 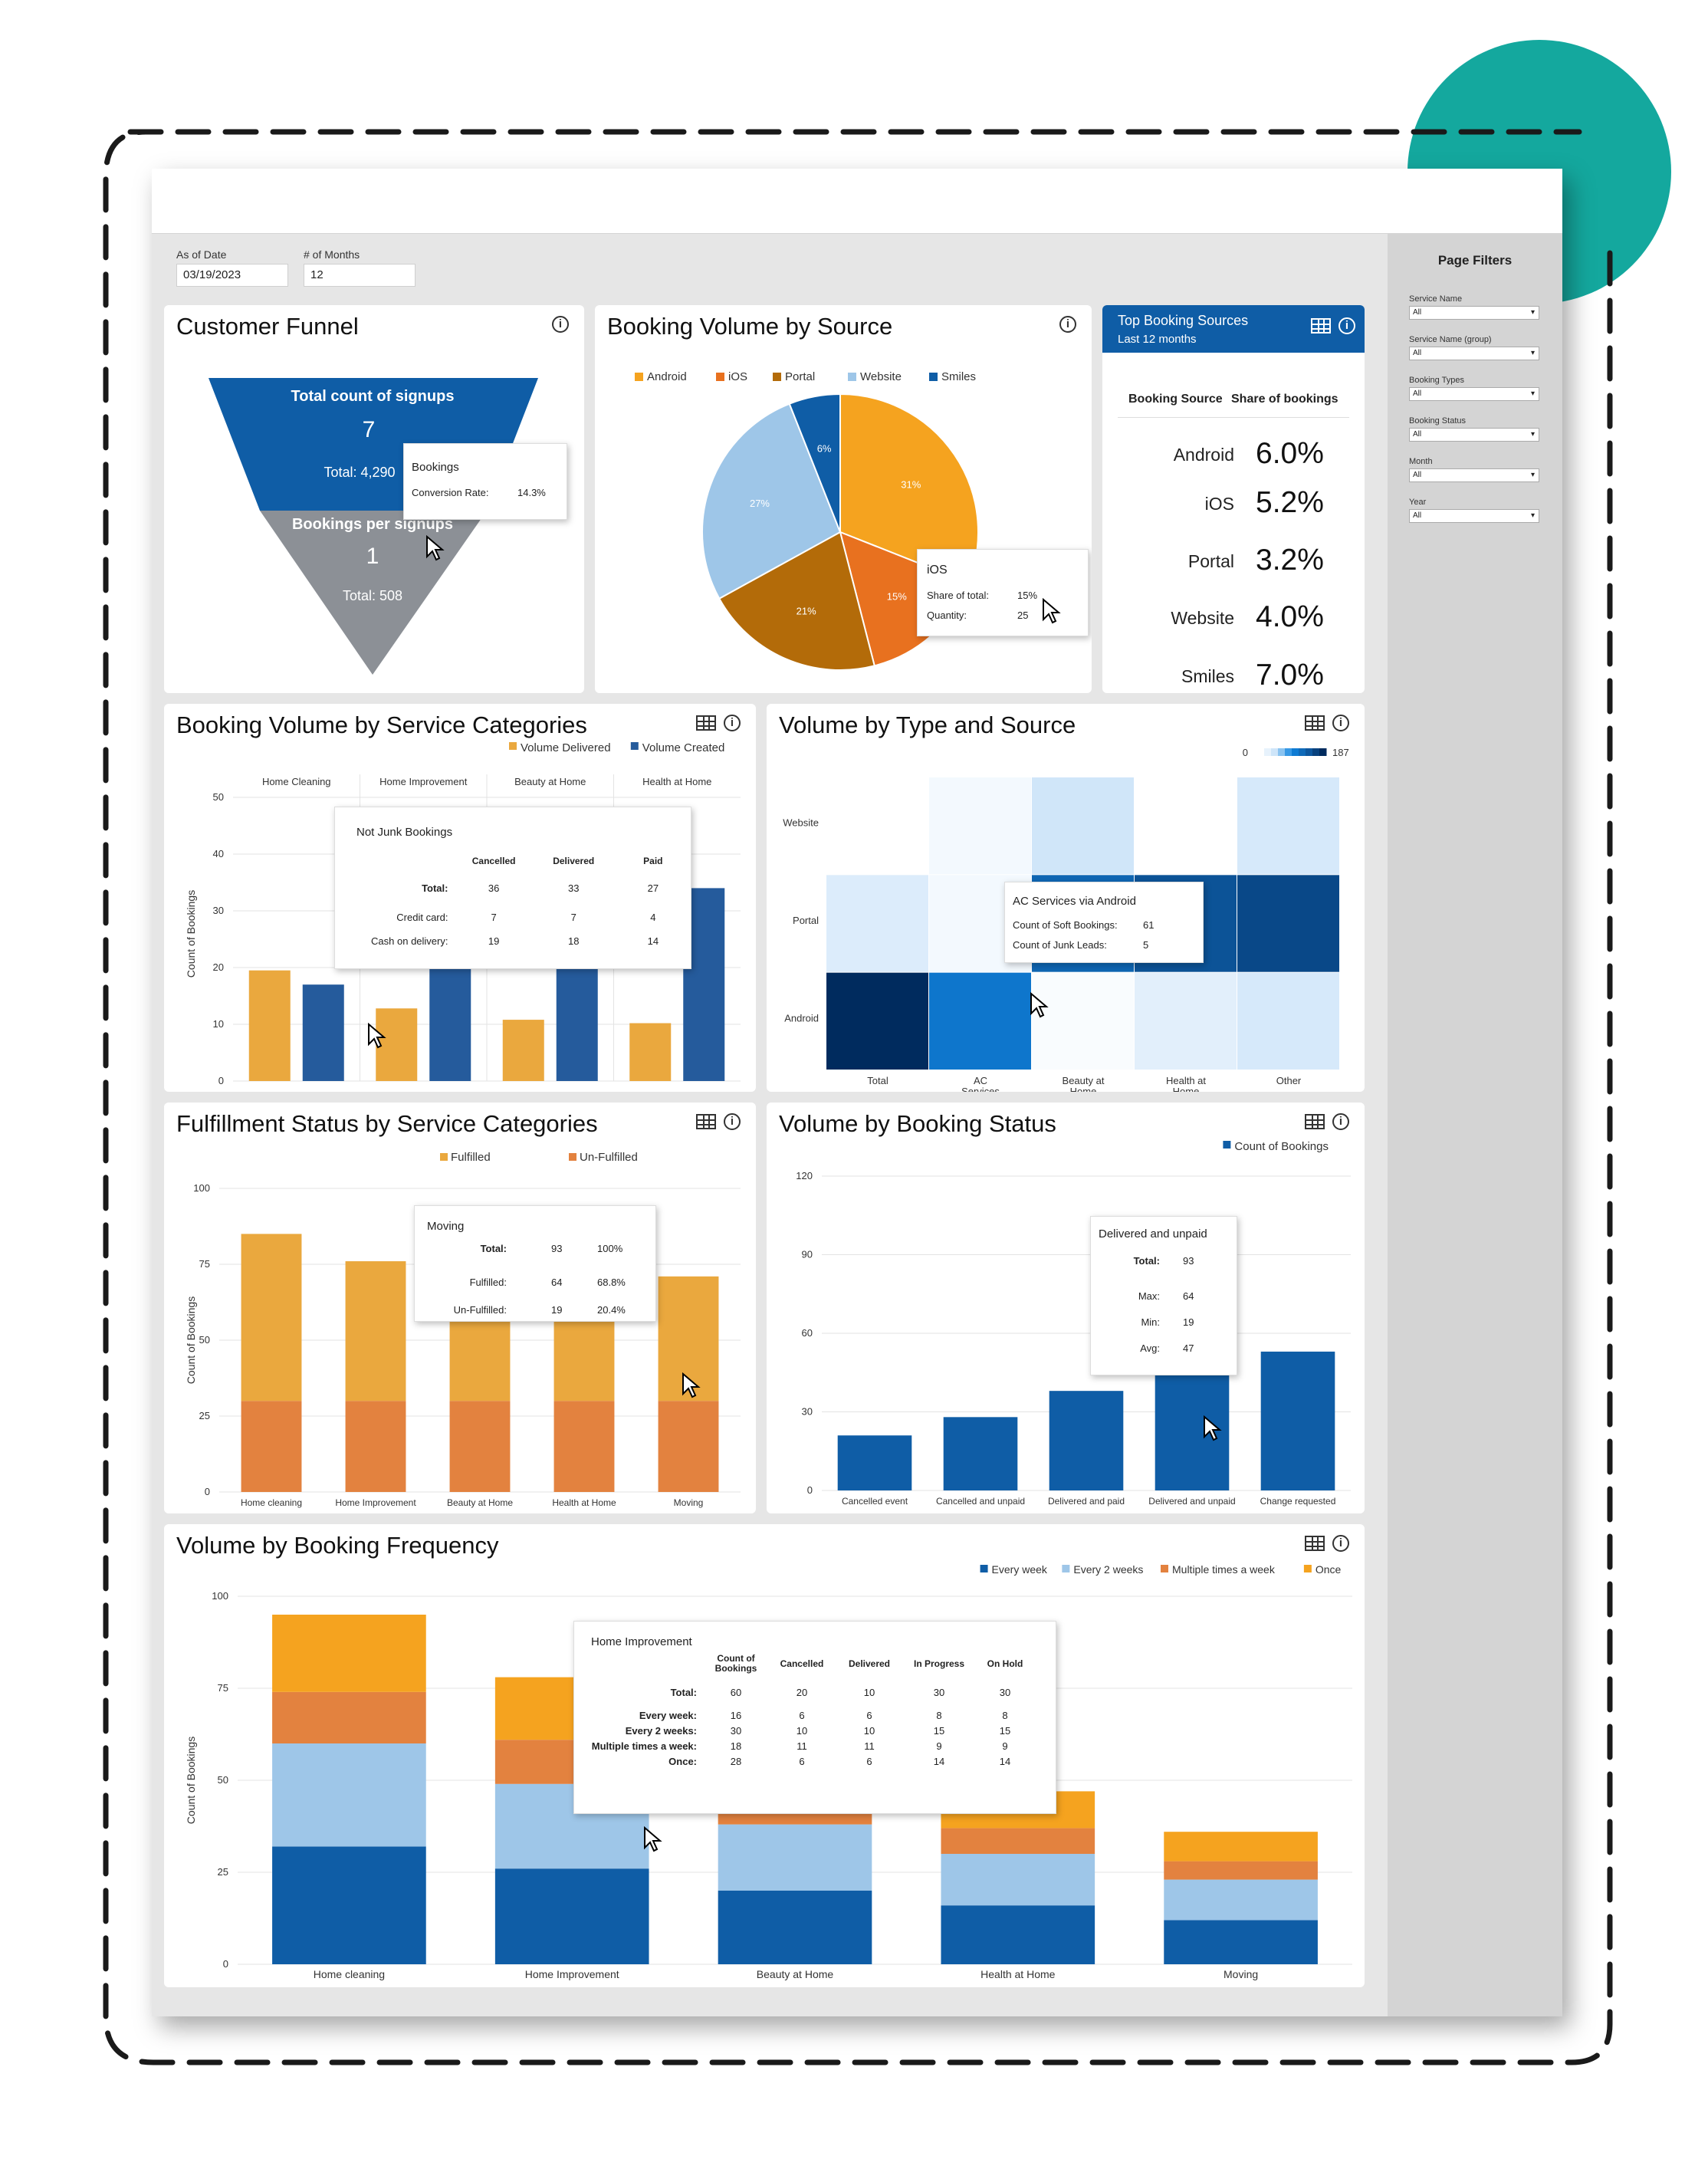 What do you see at coordinates (1418, 502) in the screenshot?
I see `filter-label: Year` at bounding box center [1418, 502].